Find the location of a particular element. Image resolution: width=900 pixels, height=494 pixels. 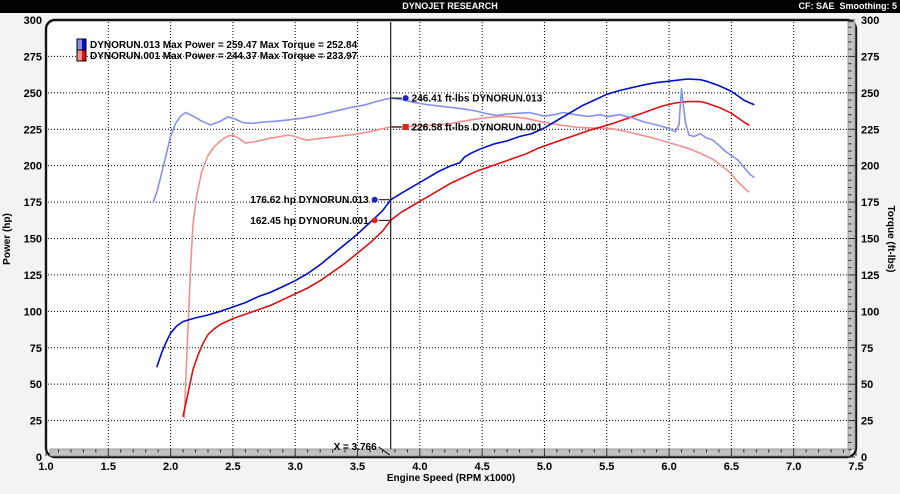

legend-swatch-dynorun001 is located at coordinates (81, 55).